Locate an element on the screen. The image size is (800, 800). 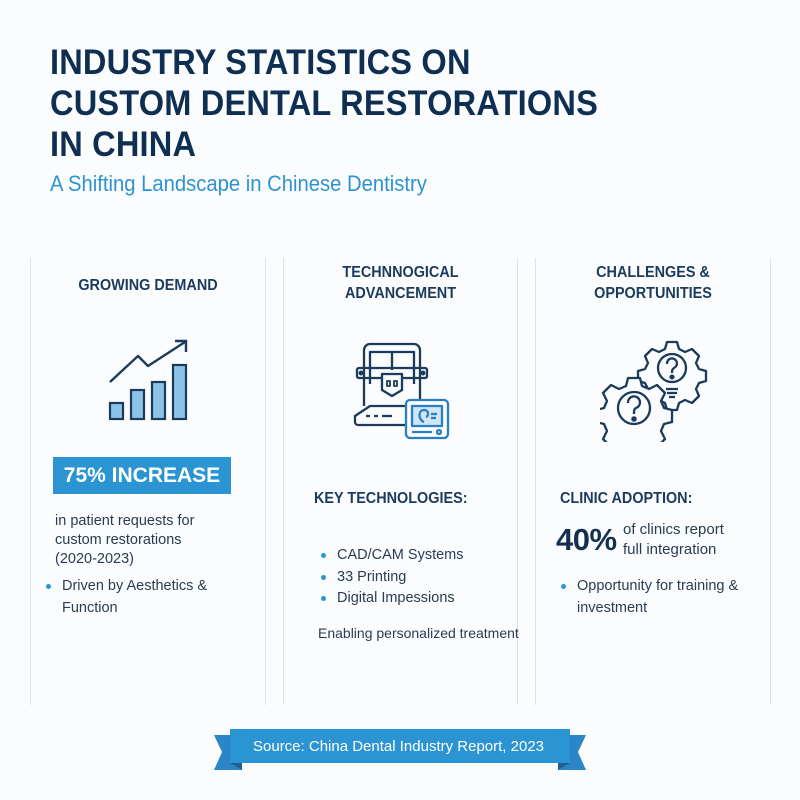
heading-line: CHALLENGES & is located at coordinates (653, 272).